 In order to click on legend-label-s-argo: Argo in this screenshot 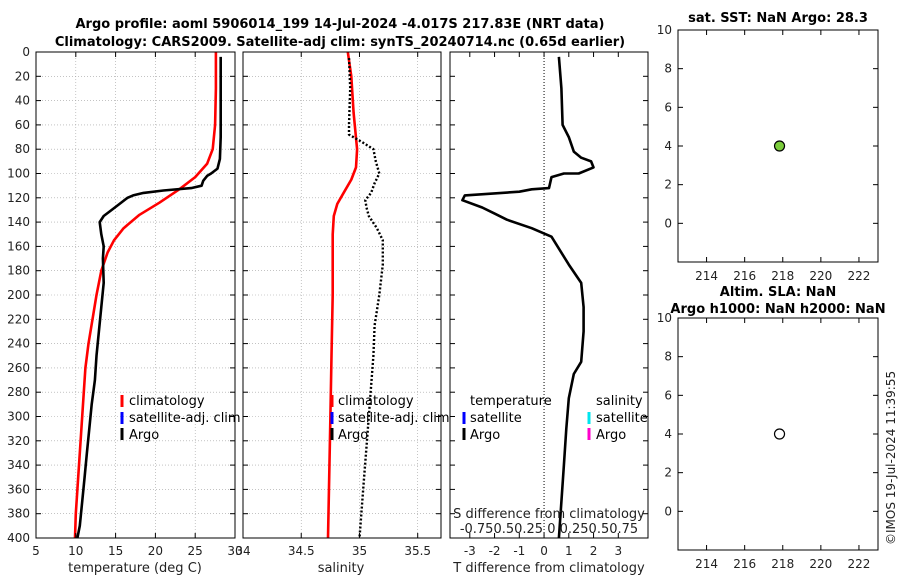, I will do `click(611, 435)`.